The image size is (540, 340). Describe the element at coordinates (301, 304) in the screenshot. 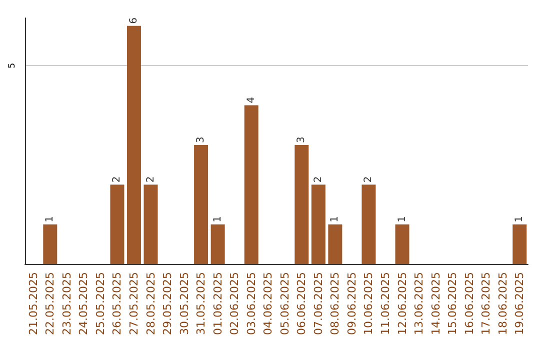

I see `x-tick-label: 06.06.2025` at that location.